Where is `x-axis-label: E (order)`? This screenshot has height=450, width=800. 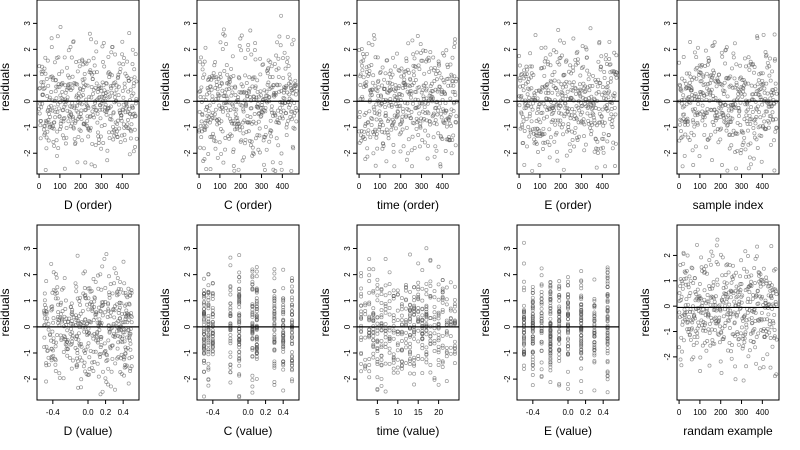 x-axis-label: E (order) is located at coordinates (567, 205).